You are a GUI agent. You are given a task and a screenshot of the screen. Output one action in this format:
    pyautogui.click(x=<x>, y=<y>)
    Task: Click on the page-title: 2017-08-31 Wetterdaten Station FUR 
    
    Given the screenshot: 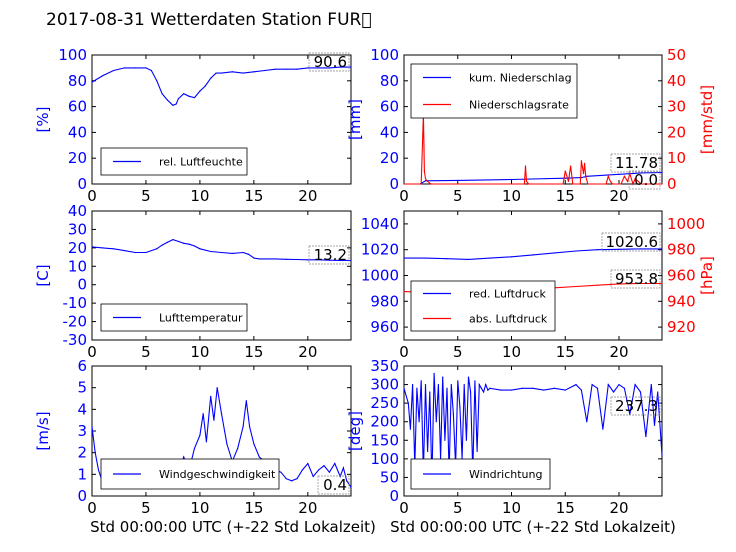 What is the action you would take?
    pyautogui.click(x=209, y=20)
    